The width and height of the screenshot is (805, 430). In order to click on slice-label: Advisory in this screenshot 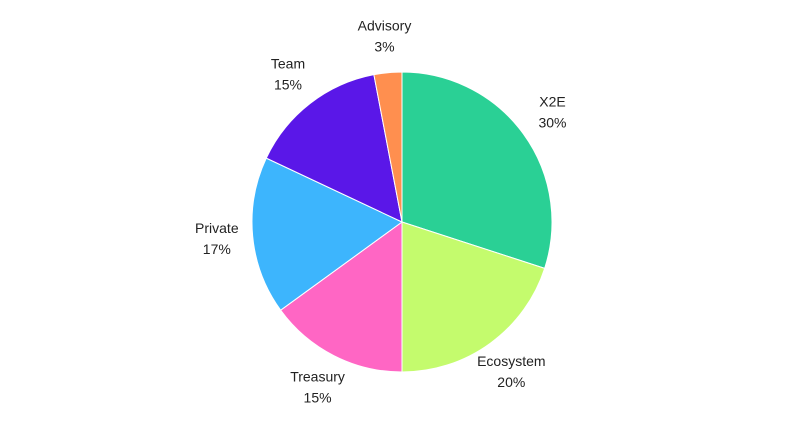, I will do `click(385, 26)`.